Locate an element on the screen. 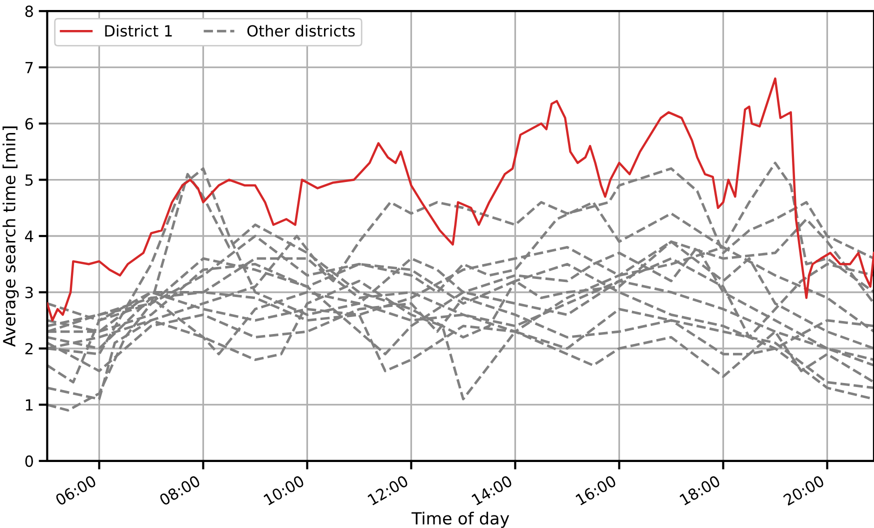  y-axis-title: Average search time [min] is located at coordinates (10, 236).